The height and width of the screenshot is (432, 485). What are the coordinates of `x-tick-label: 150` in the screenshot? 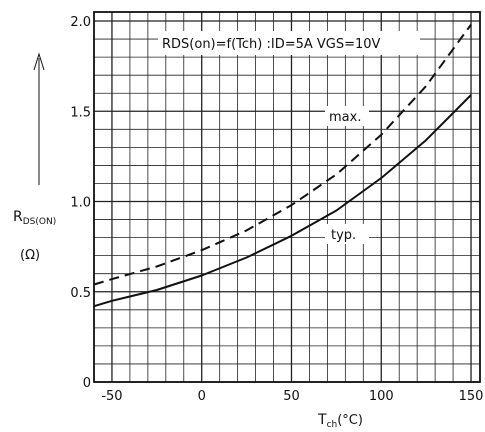 It's located at (471, 396).